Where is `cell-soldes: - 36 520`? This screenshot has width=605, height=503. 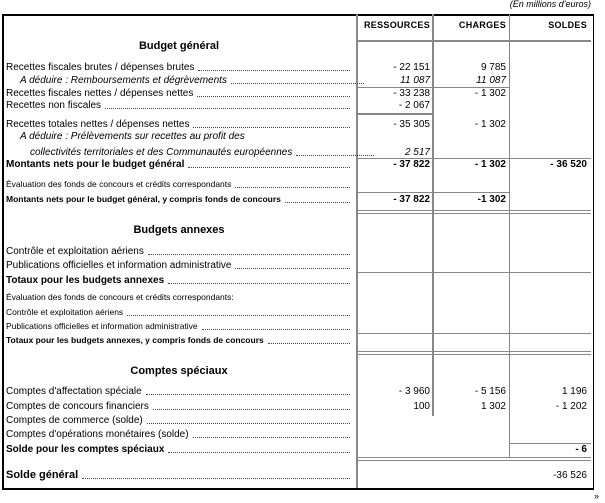
cell-soldes: - 36 520 is located at coordinates (568, 164).